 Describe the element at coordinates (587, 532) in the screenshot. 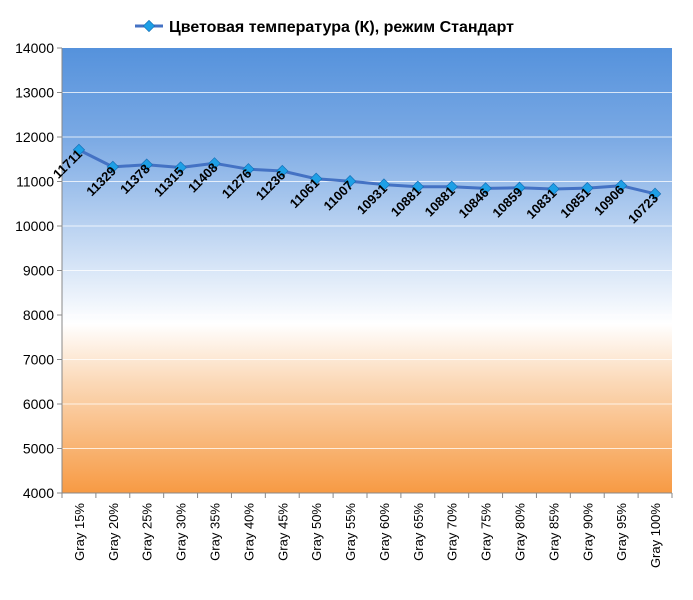

I see `x-tick-label: Gray 90%` at that location.